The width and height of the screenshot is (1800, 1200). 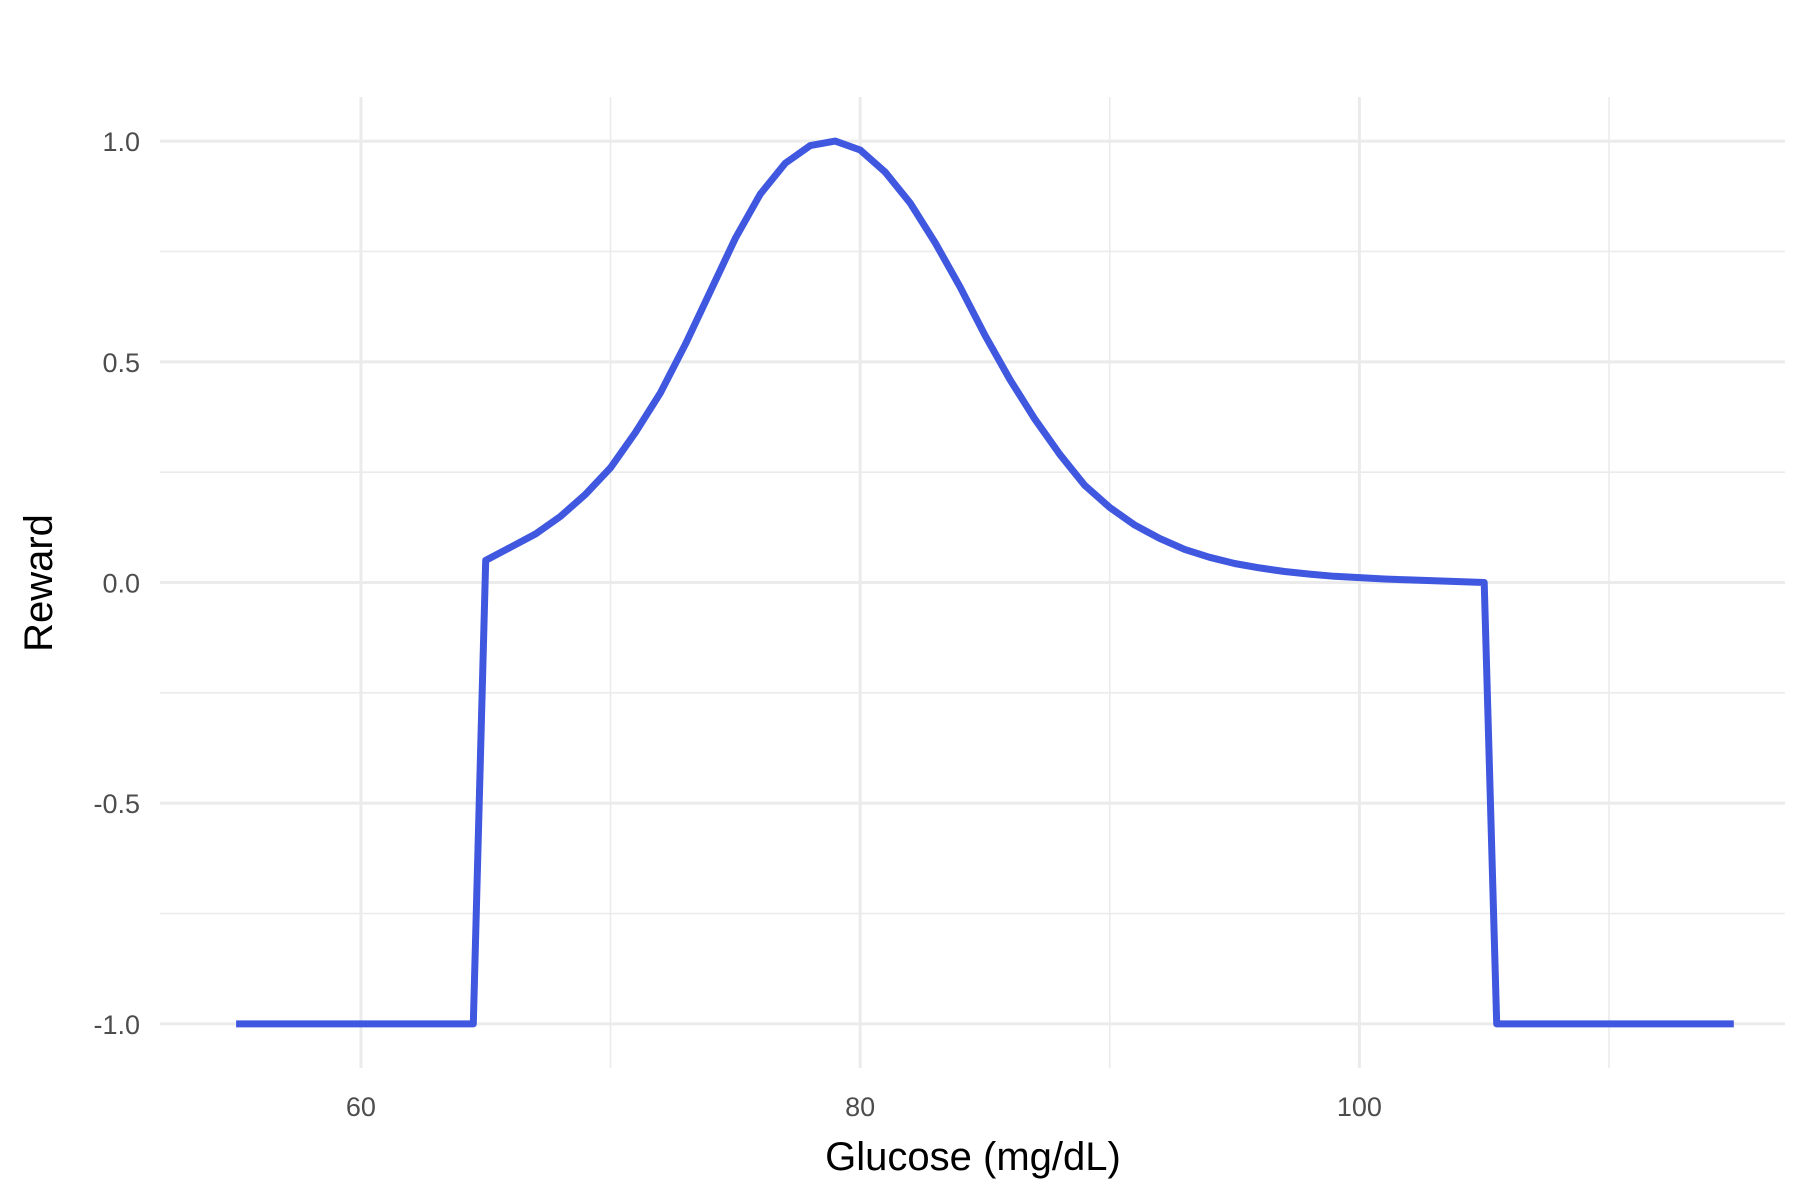 What do you see at coordinates (121, 584) in the screenshot?
I see `y-tick-label: 0.0` at bounding box center [121, 584].